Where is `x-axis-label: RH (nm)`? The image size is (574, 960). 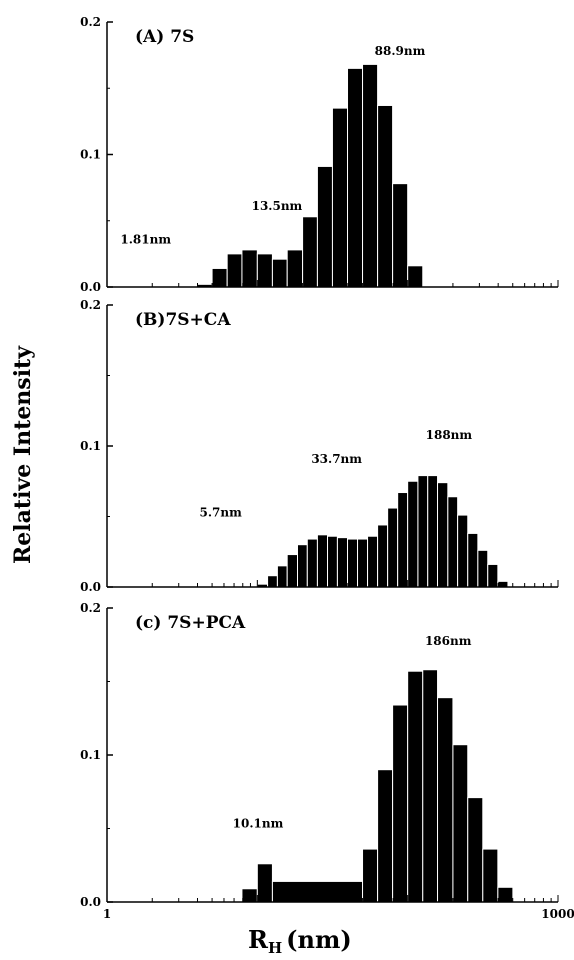 x-axis-label: RH (nm) is located at coordinates (300, 941).